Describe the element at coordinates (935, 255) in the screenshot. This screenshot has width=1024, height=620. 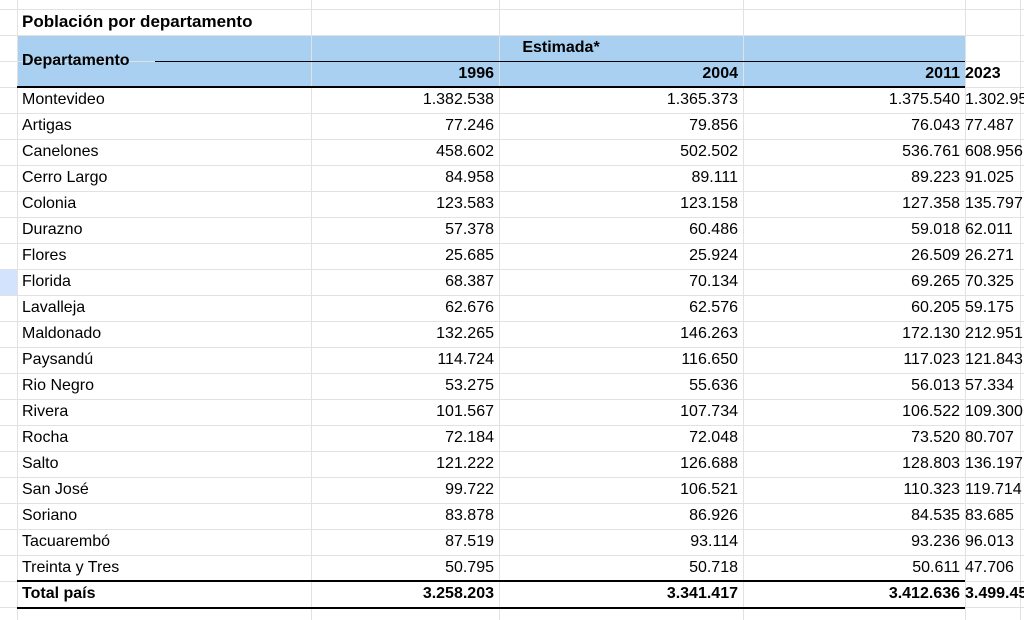
I see `number-cell: 26.509` at that location.